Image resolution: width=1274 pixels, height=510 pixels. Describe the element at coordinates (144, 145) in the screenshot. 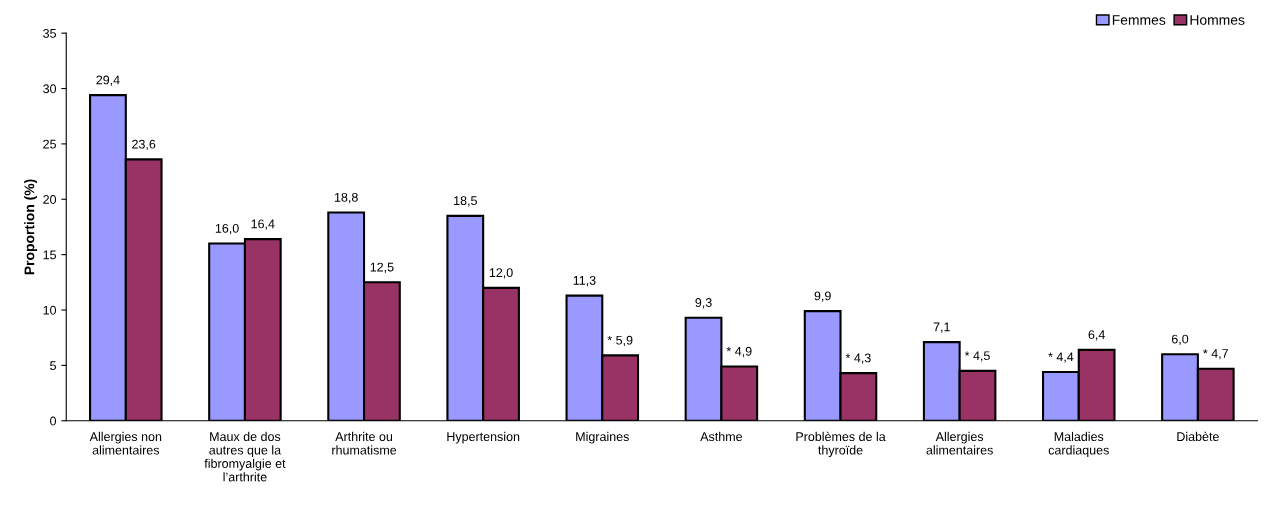

I see `data-label: 23,6` at that location.